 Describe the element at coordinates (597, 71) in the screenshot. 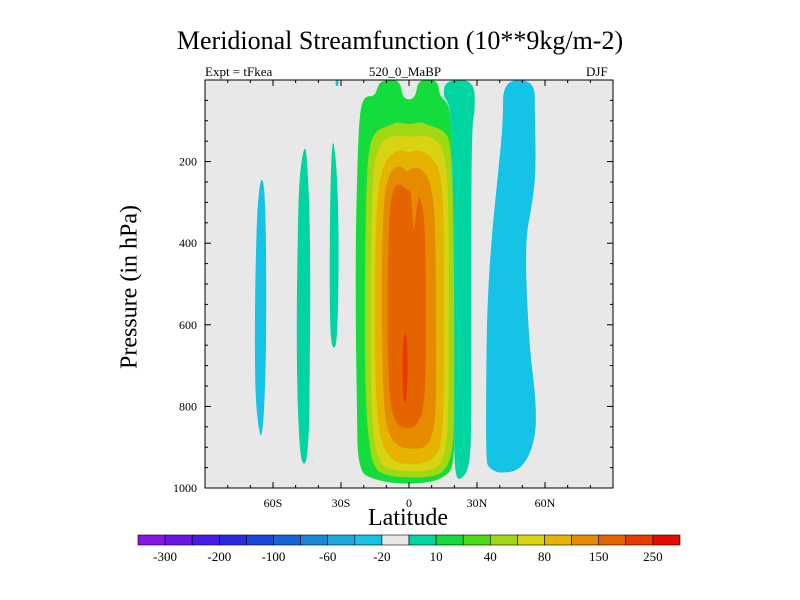

I see `season-label: DJF` at that location.